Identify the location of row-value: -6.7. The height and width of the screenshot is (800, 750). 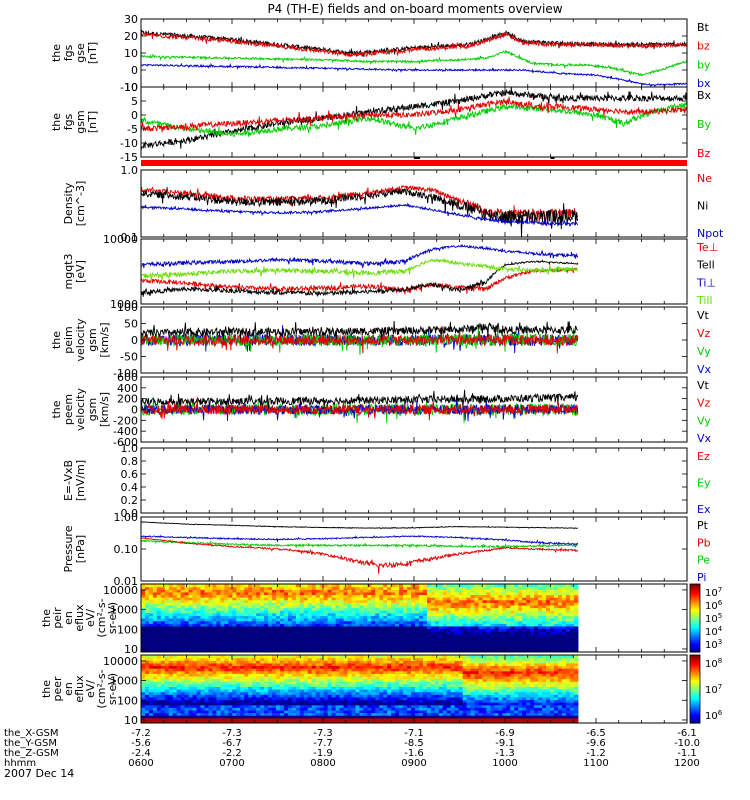
(232, 743).